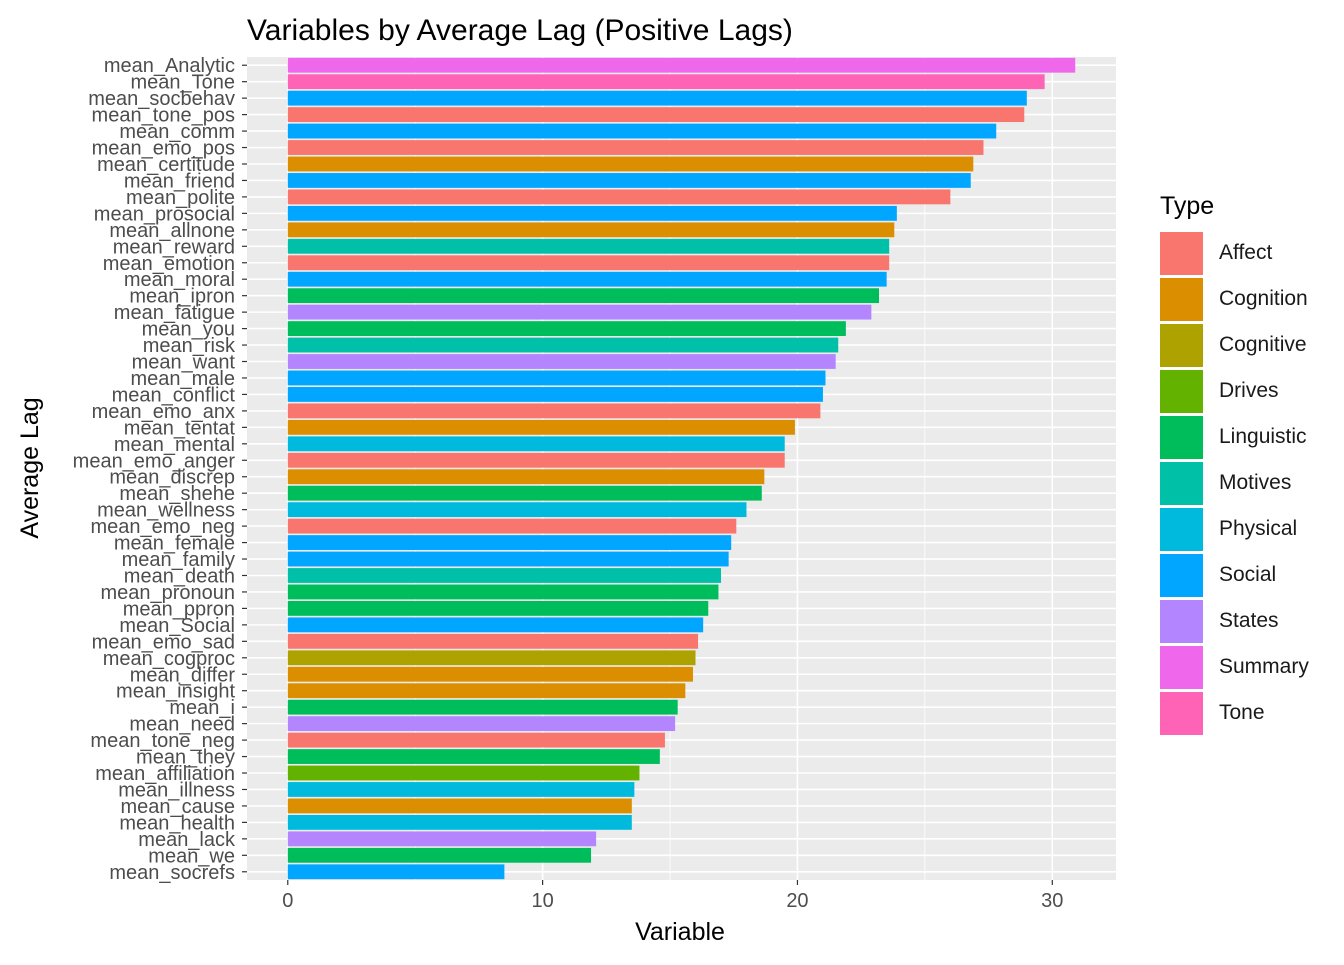 This screenshot has width=1344, height=965. Describe the element at coordinates (588, 246) in the screenshot. I see `bar-mean_reward` at that location.